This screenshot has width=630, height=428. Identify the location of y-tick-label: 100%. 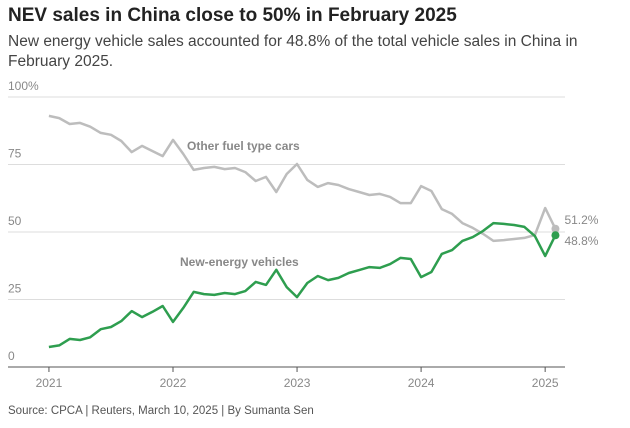
(23, 86).